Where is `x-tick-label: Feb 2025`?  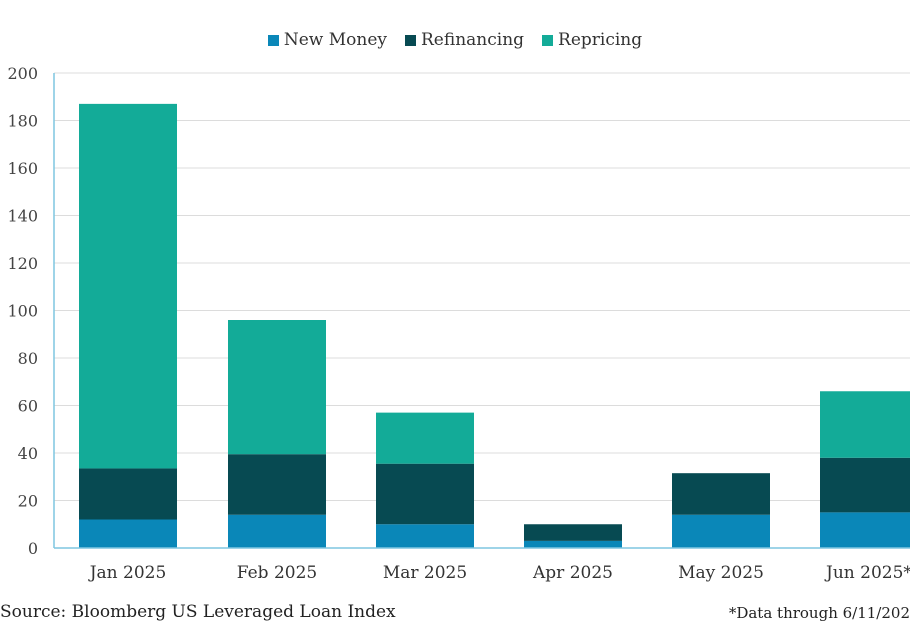 x-tick-label: Feb 2025 is located at coordinates (277, 573).